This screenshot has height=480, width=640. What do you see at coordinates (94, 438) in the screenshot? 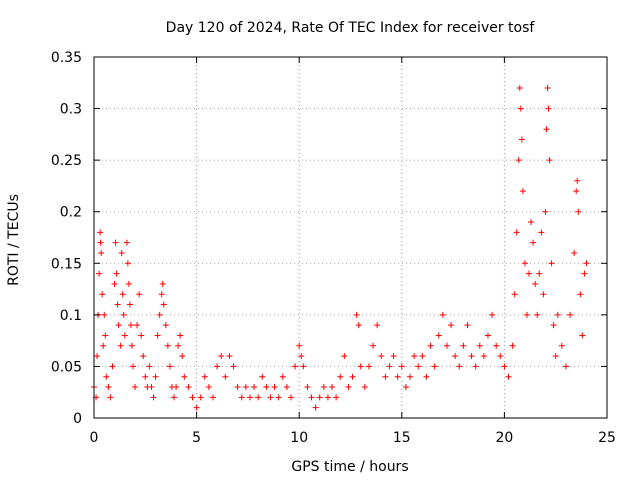
I see `x-tick-label: 0` at bounding box center [94, 438].